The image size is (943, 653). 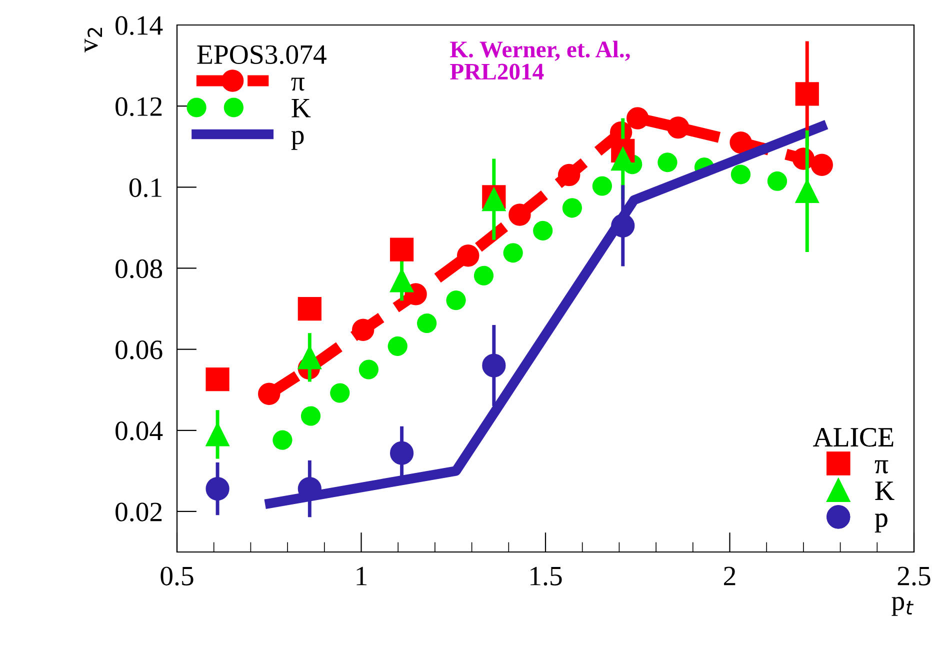 I want to click on y-tick-label: 0.14, so click(x=139, y=26).